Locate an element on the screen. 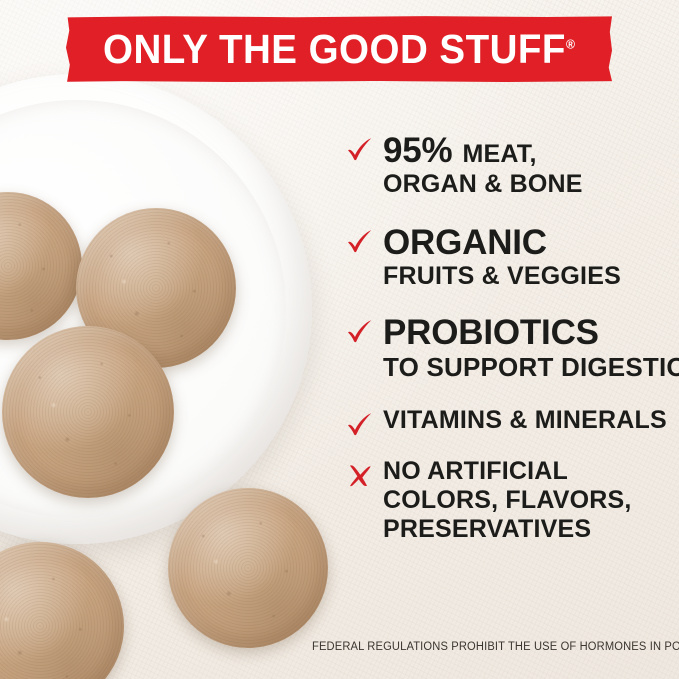 This screenshot has height=679, width=679. benefit-item-probiotics: PROBIOTICS TO SUPPORT DIGESTION is located at coordinates (512, 347).